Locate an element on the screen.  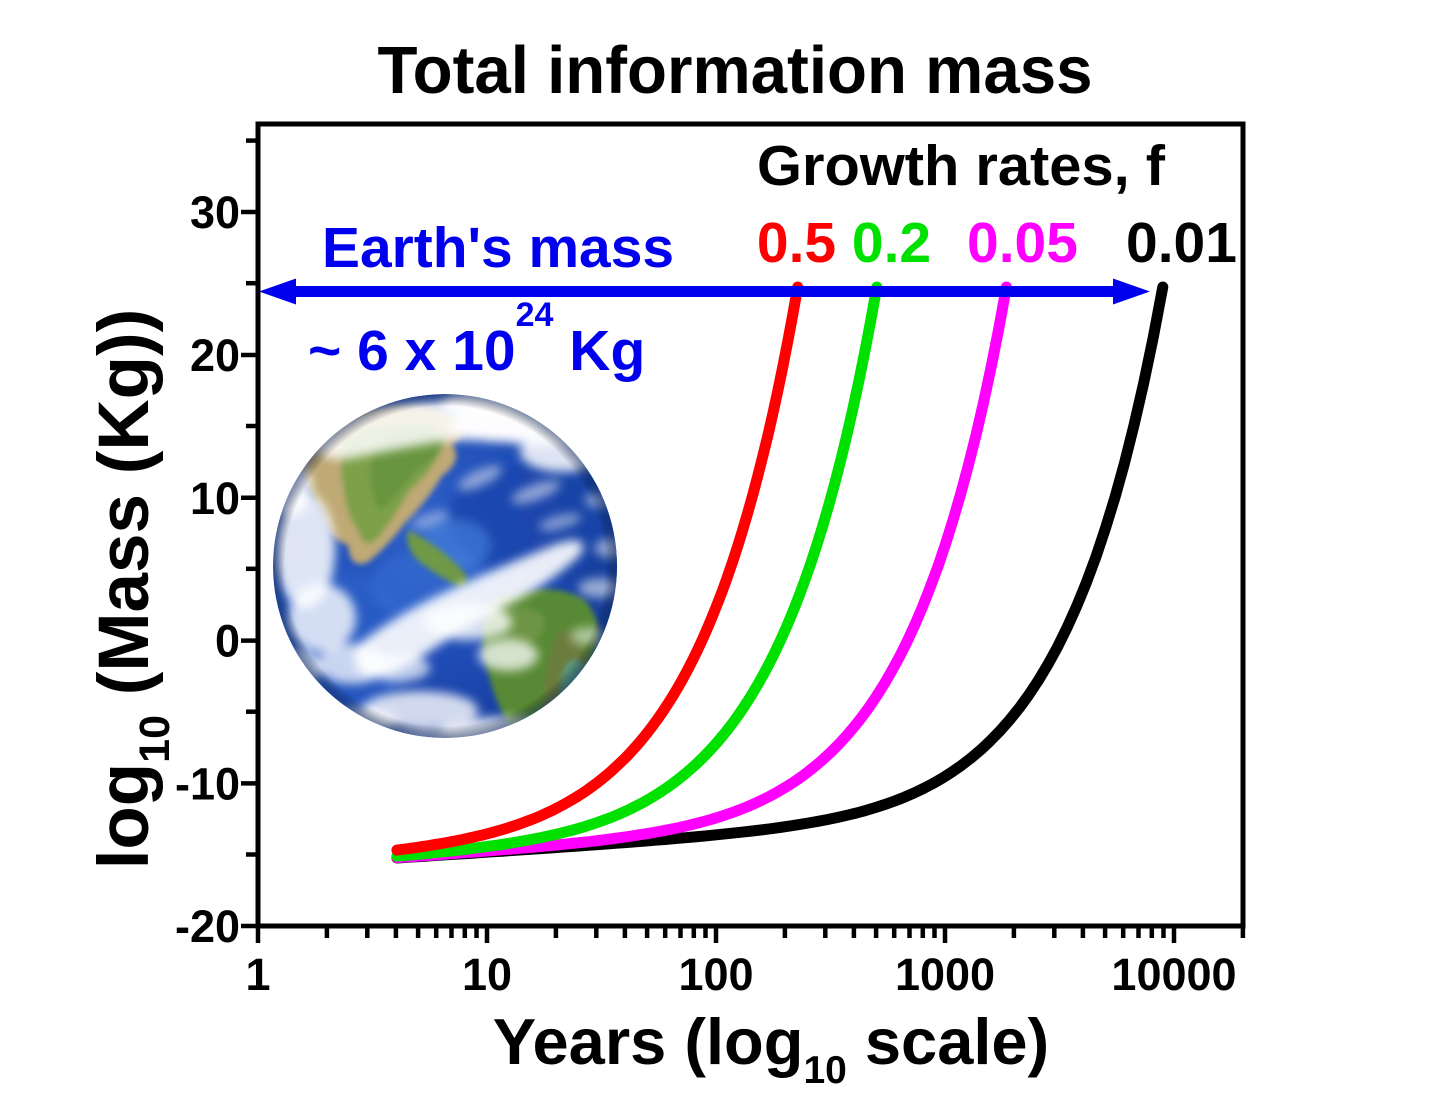
svg-text: -20 is located at coordinates (207, 926).